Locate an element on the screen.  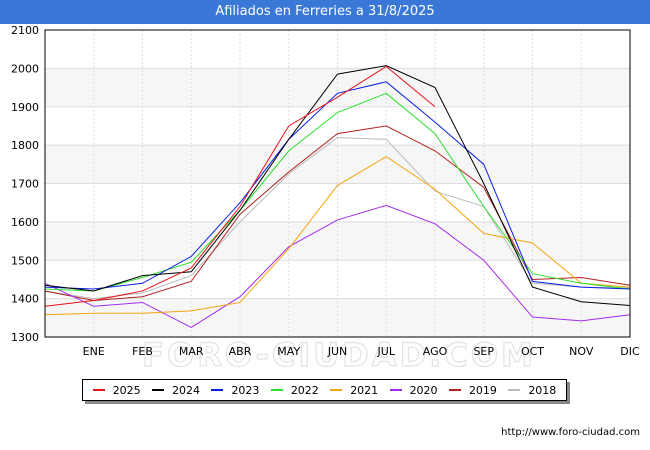
source-url: http://www.foro-ciudad.com is located at coordinates (570, 432).